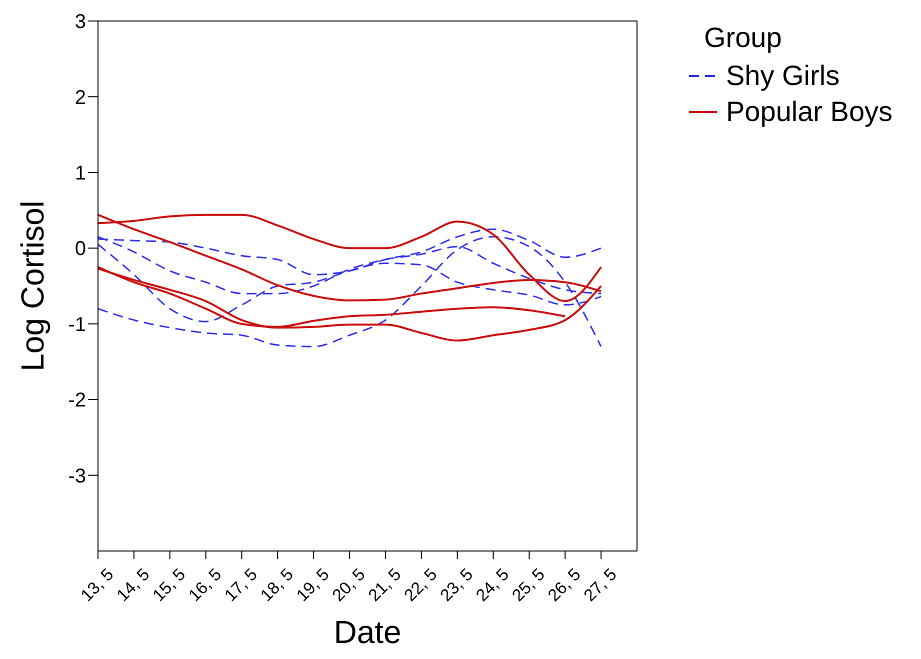 The height and width of the screenshot is (659, 921). What do you see at coordinates (32, 286) in the screenshot?
I see `y-axis-title: Log Cortisol` at bounding box center [32, 286].